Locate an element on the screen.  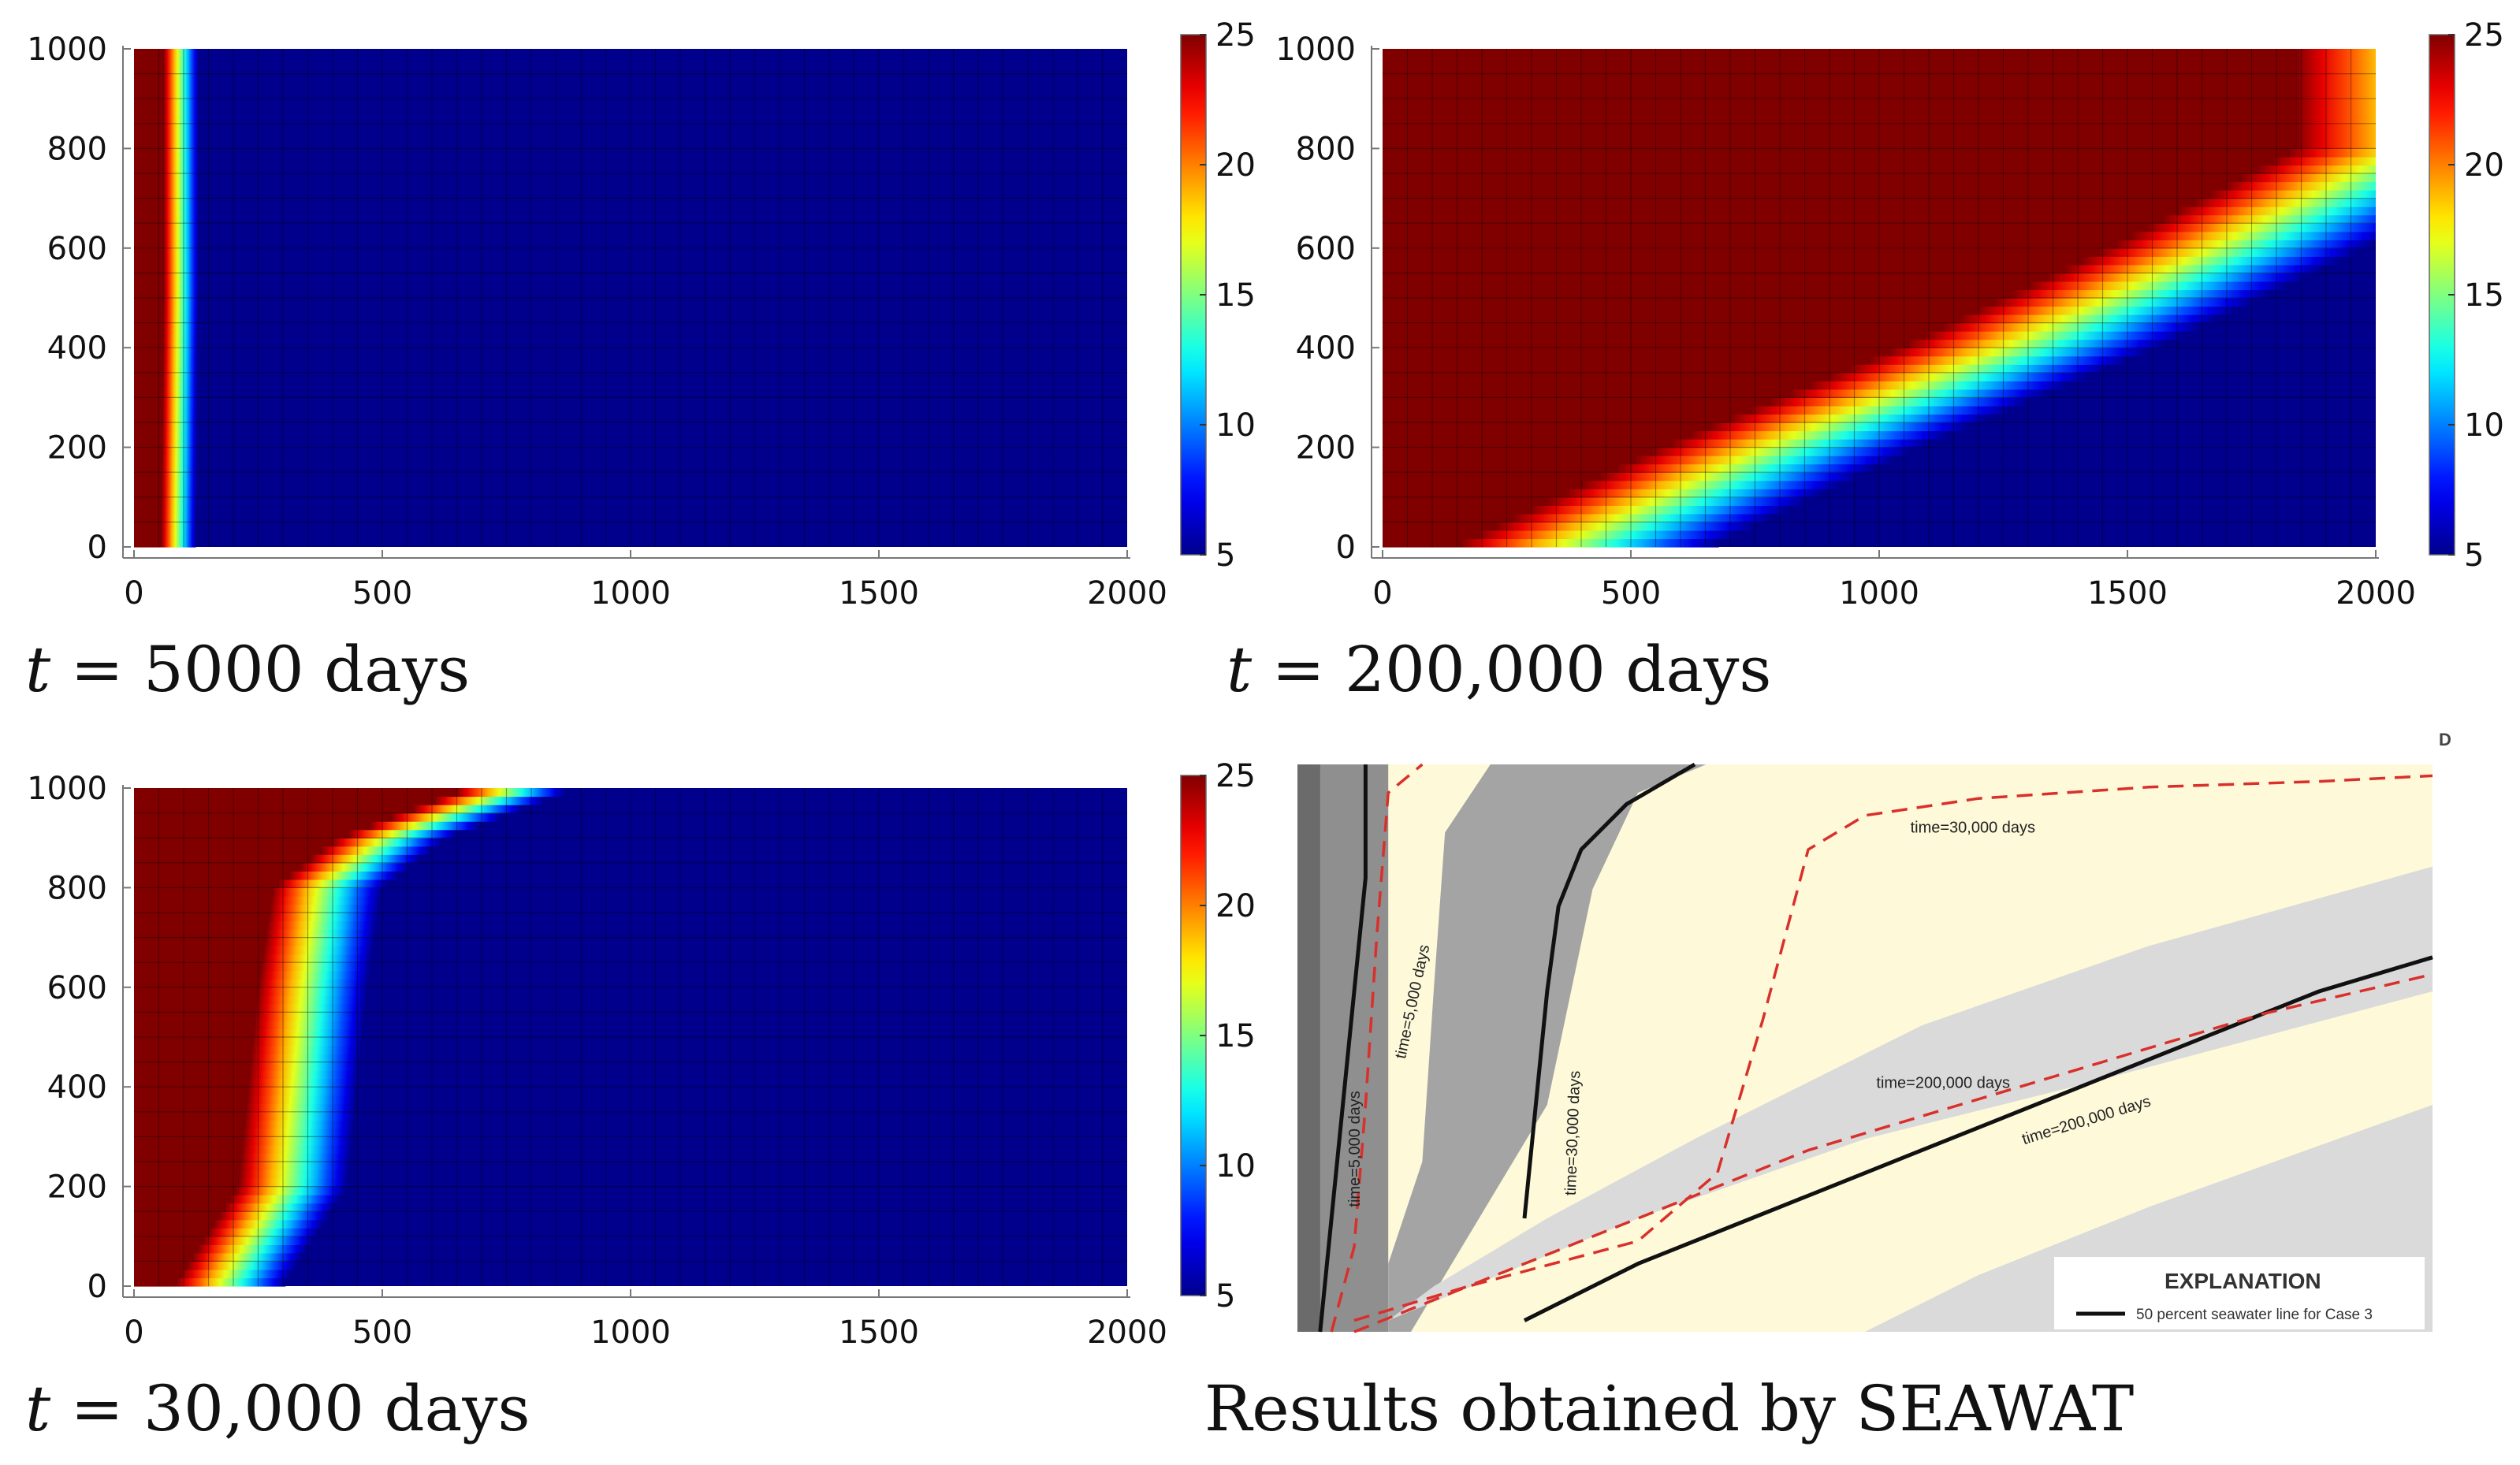
x-tick-label: 2000 is located at coordinates (2376, 593).